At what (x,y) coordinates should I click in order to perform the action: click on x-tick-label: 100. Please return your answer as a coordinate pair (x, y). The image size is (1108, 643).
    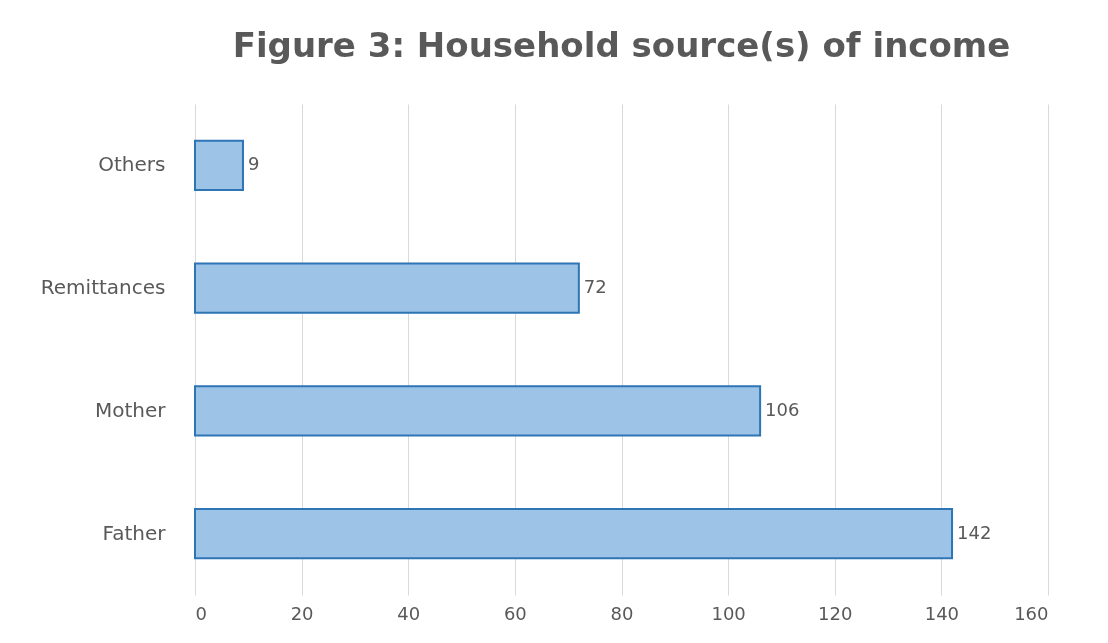
    Looking at the image, I should click on (728, 613).